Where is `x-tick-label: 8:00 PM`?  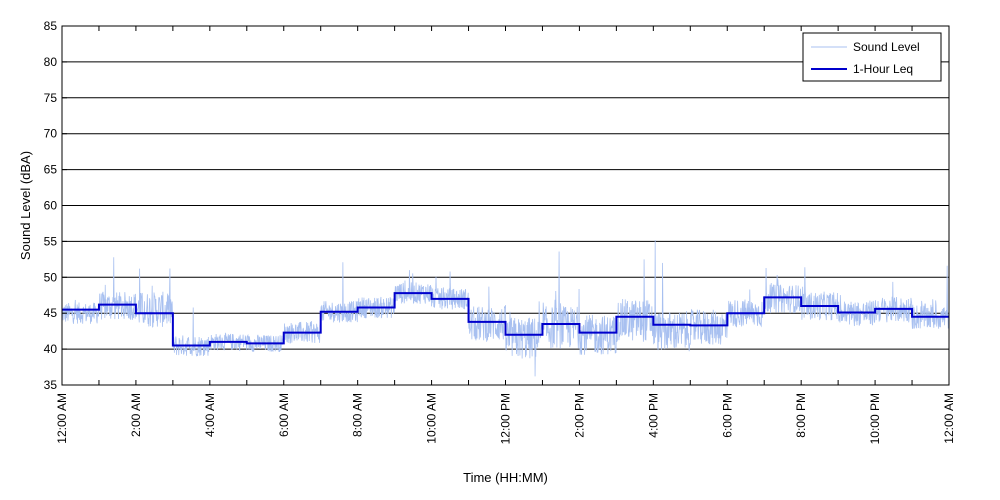
x-tick-label: 8:00 PM is located at coordinates (801, 415).